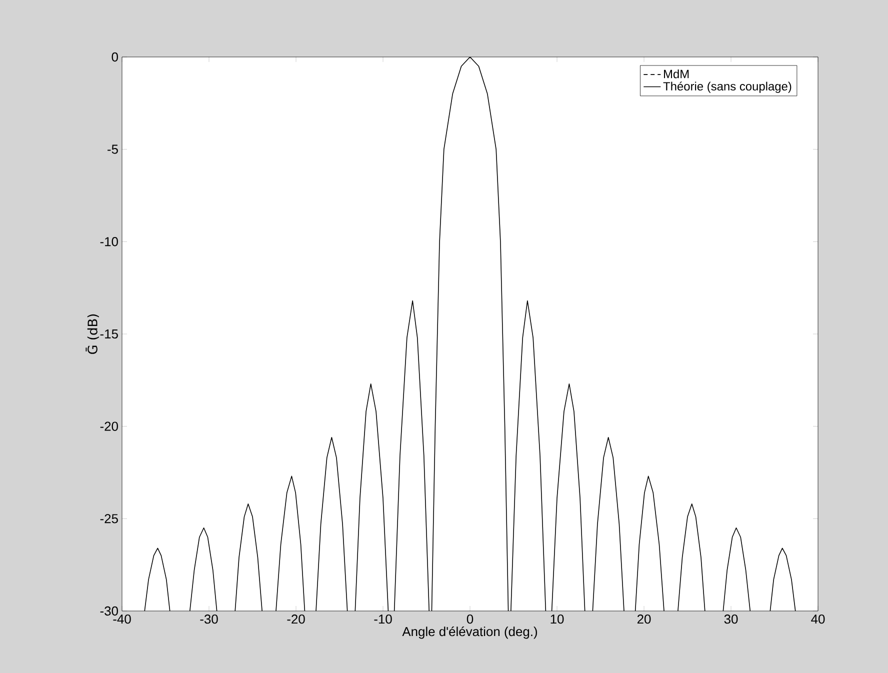 This screenshot has width=888, height=673. Describe the element at coordinates (731, 619) in the screenshot. I see `x-tick-label: 30` at that location.